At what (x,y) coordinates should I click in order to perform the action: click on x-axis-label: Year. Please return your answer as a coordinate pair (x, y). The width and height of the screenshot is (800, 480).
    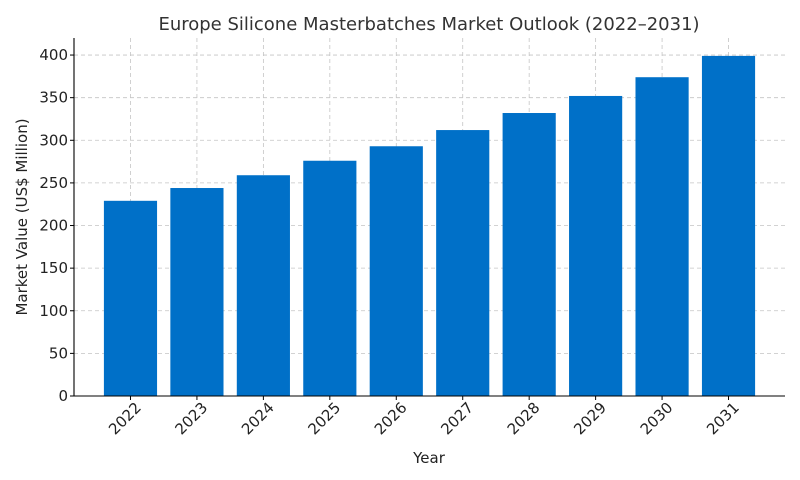
    Looking at the image, I should click on (429, 458).